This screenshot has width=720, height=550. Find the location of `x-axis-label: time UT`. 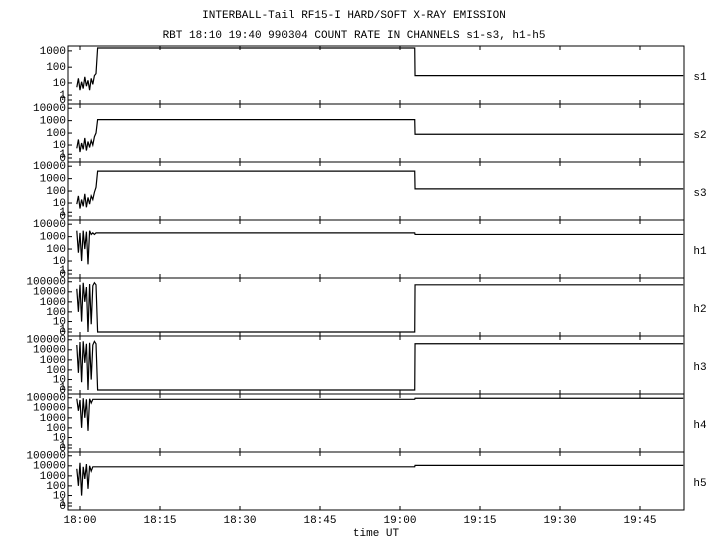

x-axis-label: time UT is located at coordinates (376, 534).